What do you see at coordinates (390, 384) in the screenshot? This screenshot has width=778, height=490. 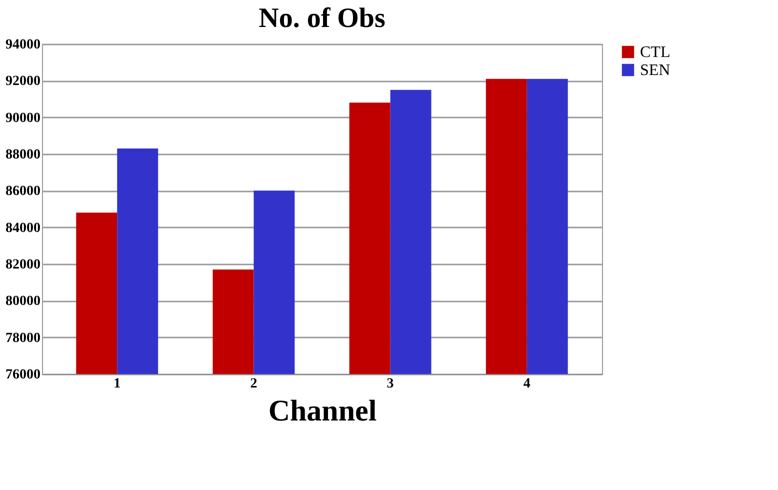 I see `x-tick-label: 3` at bounding box center [390, 384].